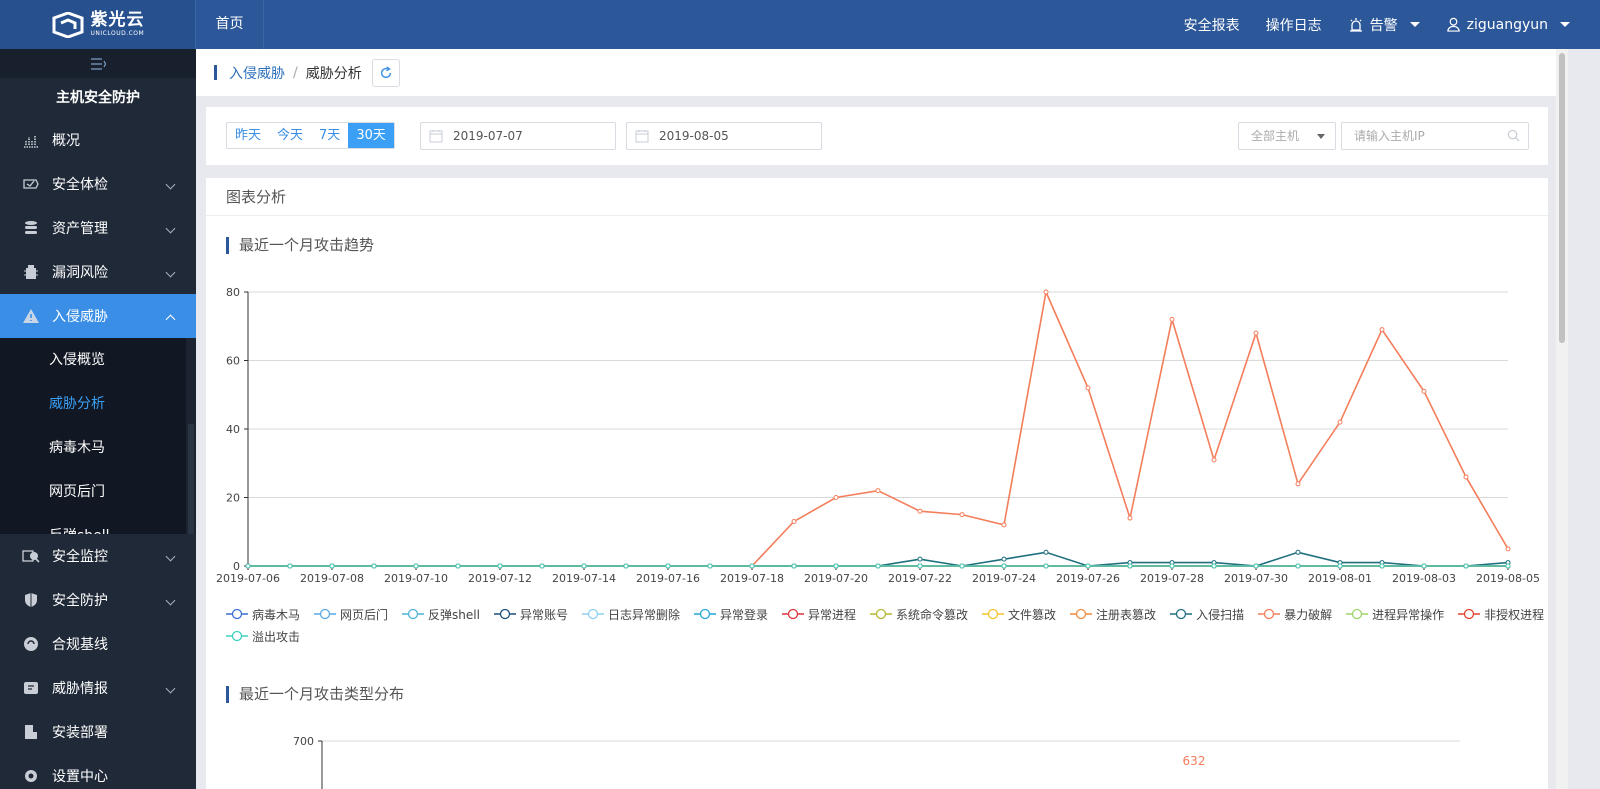 The height and width of the screenshot is (789, 1600). Describe the element at coordinates (98, 644) in the screenshot. I see `sidebar-item-compliance-baseline: 合规基线` at that location.